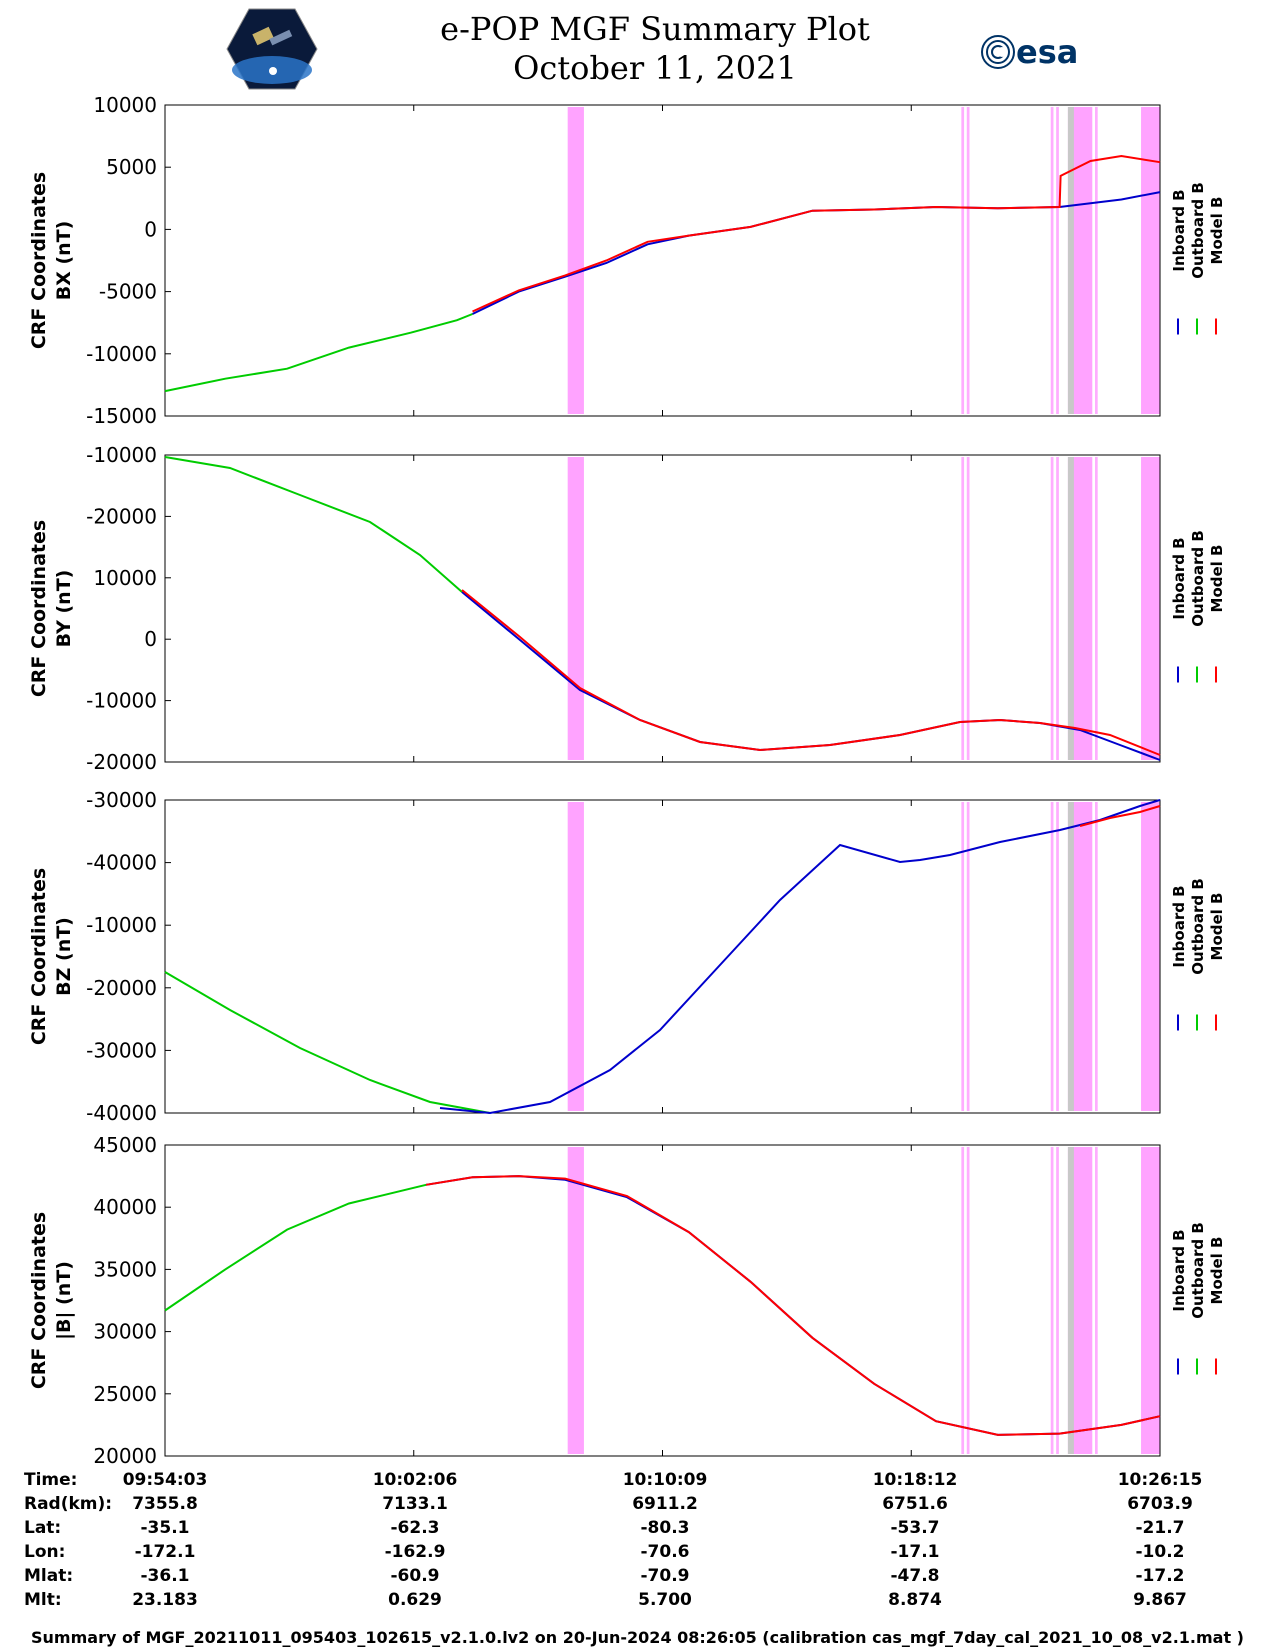 Image resolution: width=1275 pixels, height=1650 pixels. What do you see at coordinates (1217, 927) in the screenshot?
I see `legend-label-2-2: Model B` at bounding box center [1217, 927].